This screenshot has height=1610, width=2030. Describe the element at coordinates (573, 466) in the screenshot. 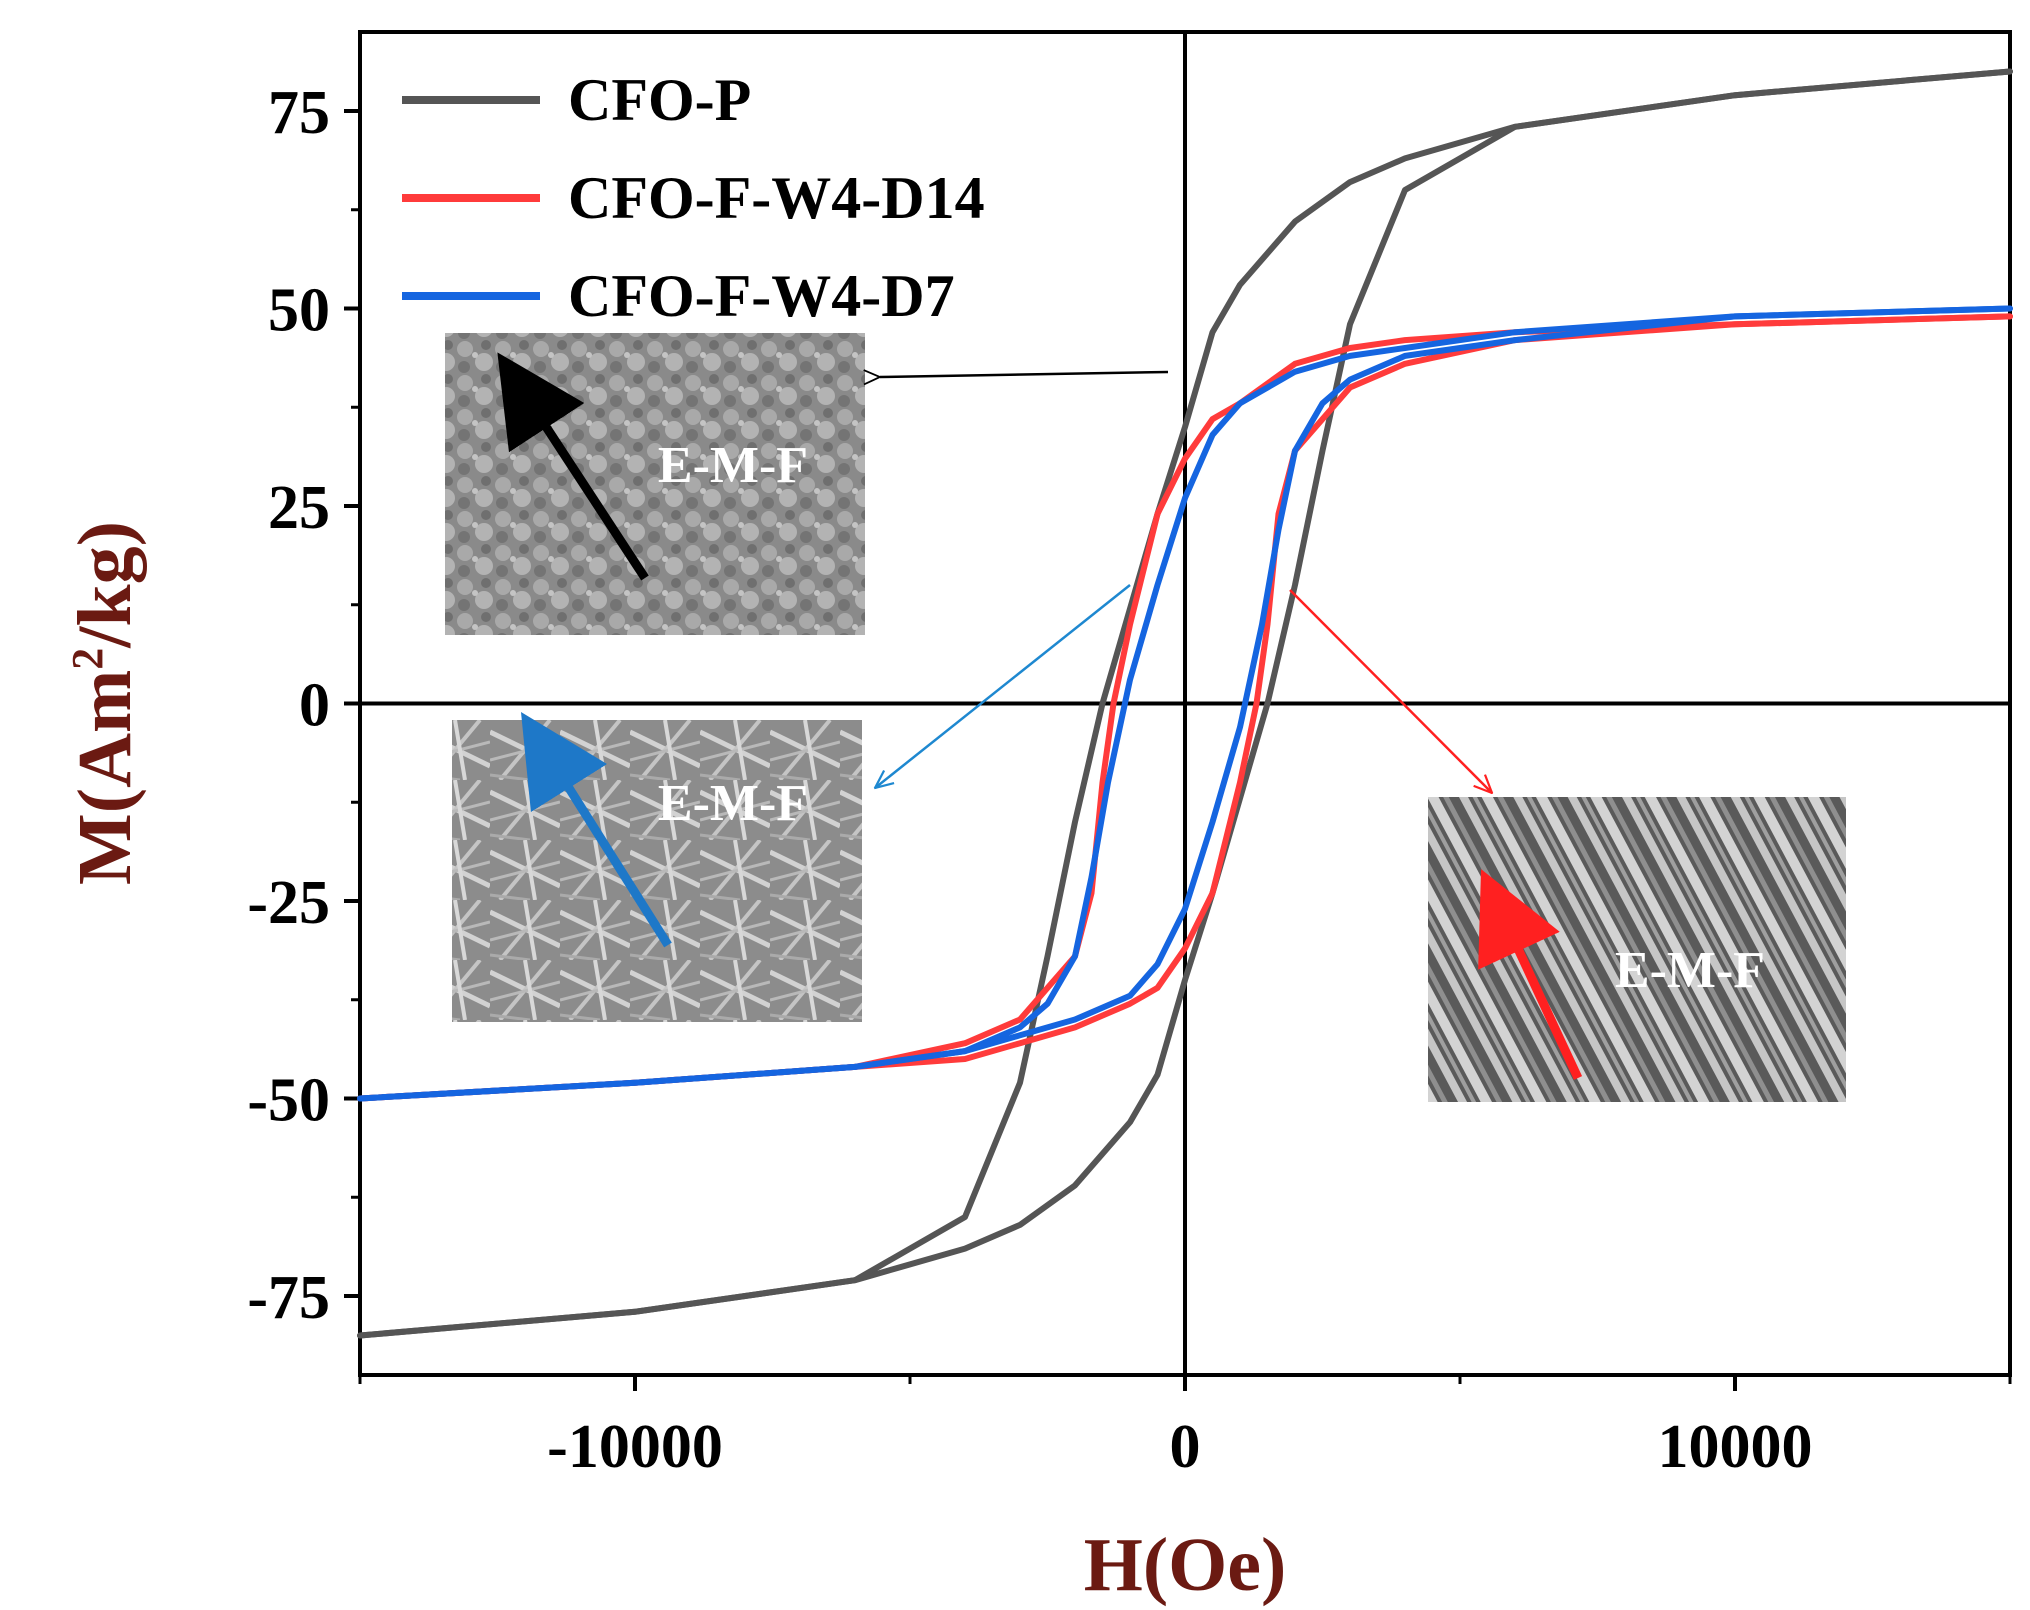

I see `inset-particles-arrow-icon` at that location.